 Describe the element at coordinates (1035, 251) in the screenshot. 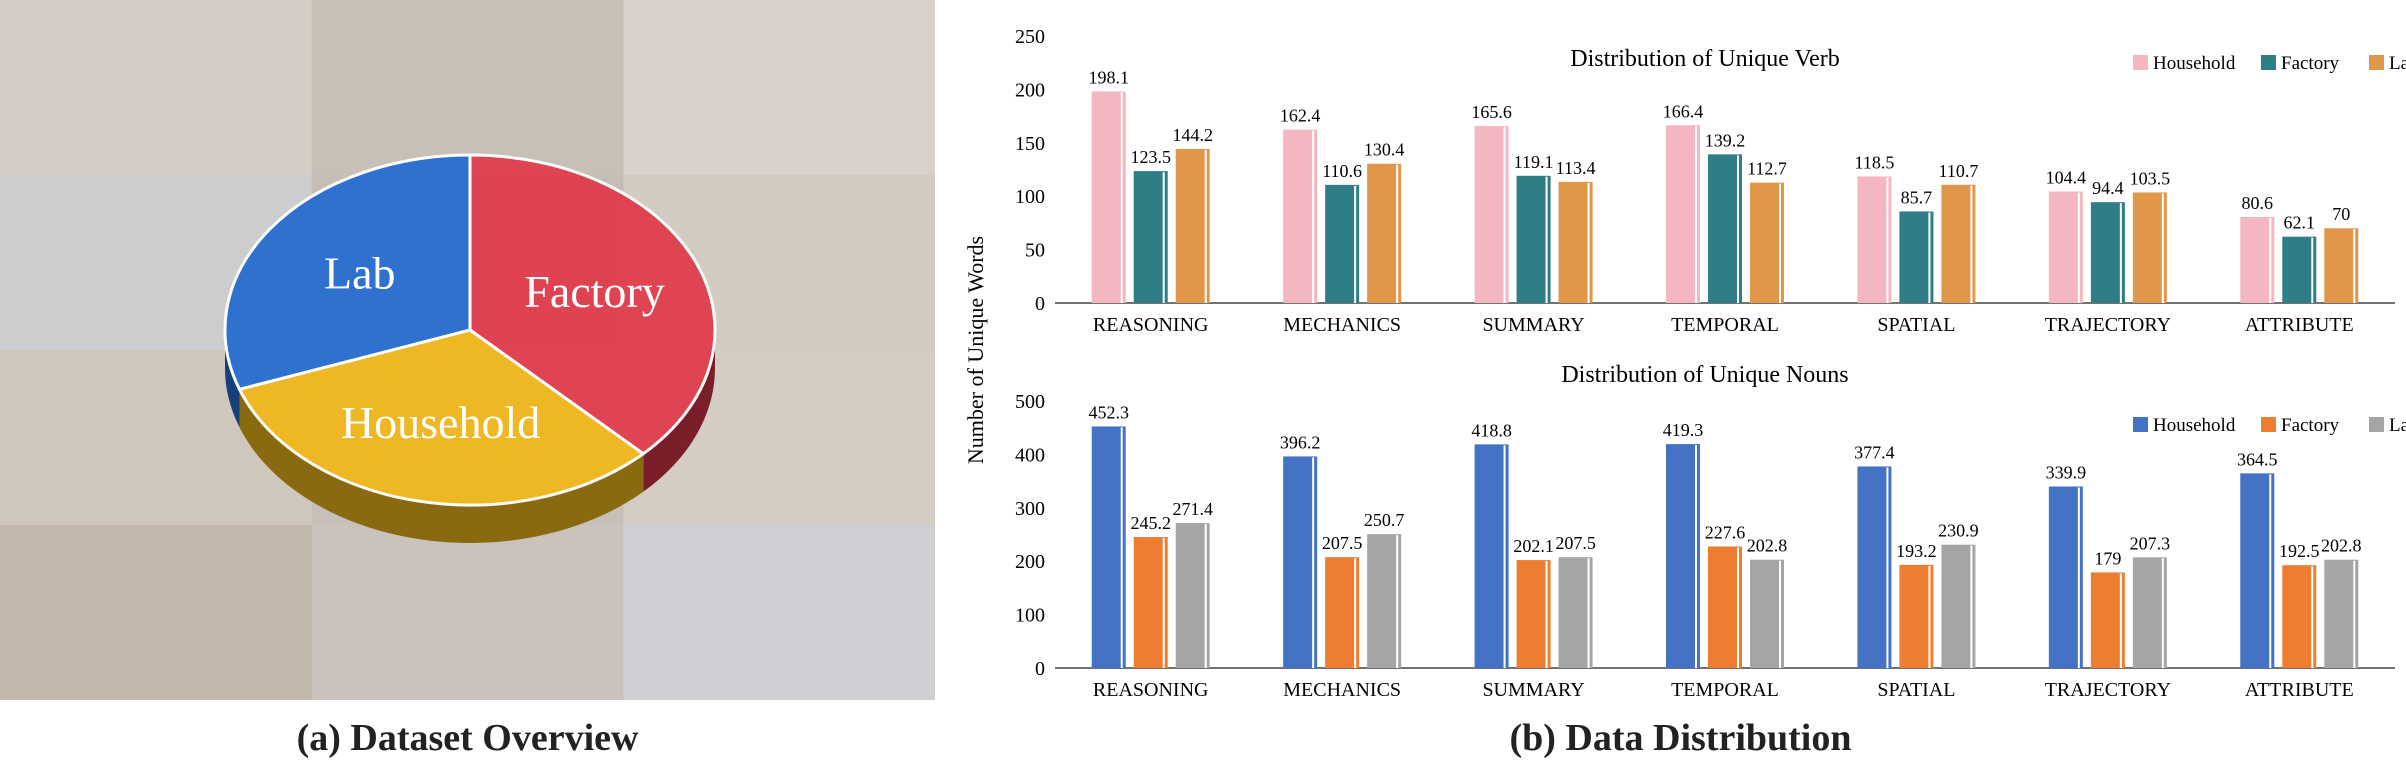

I see `y-tick-label: 50` at that location.